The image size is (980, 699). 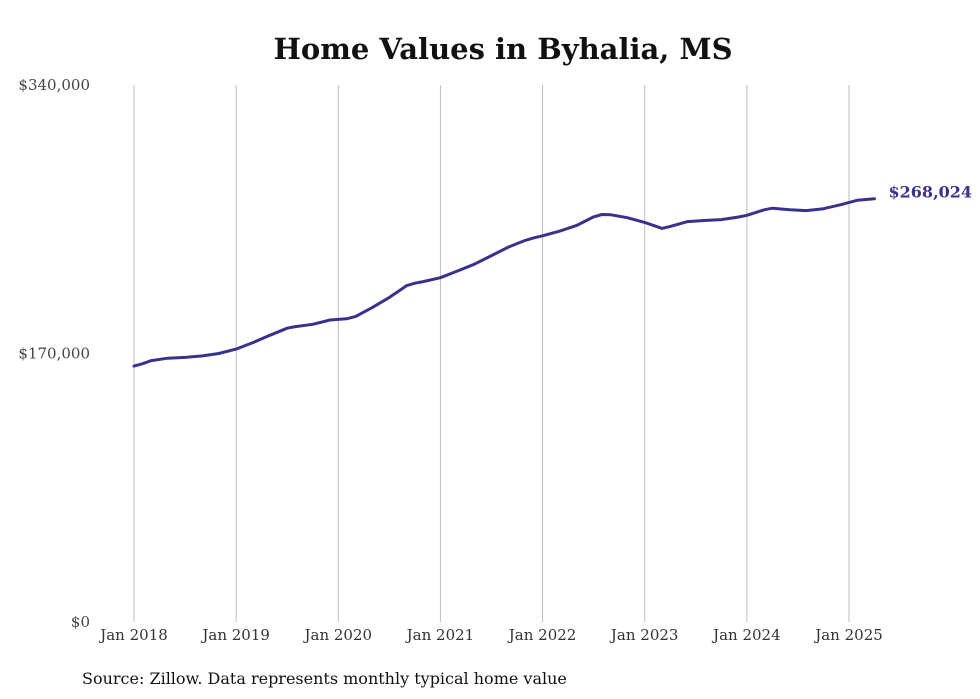 I want to click on x-tick-label-3: Jan 2021, so click(x=440, y=635).